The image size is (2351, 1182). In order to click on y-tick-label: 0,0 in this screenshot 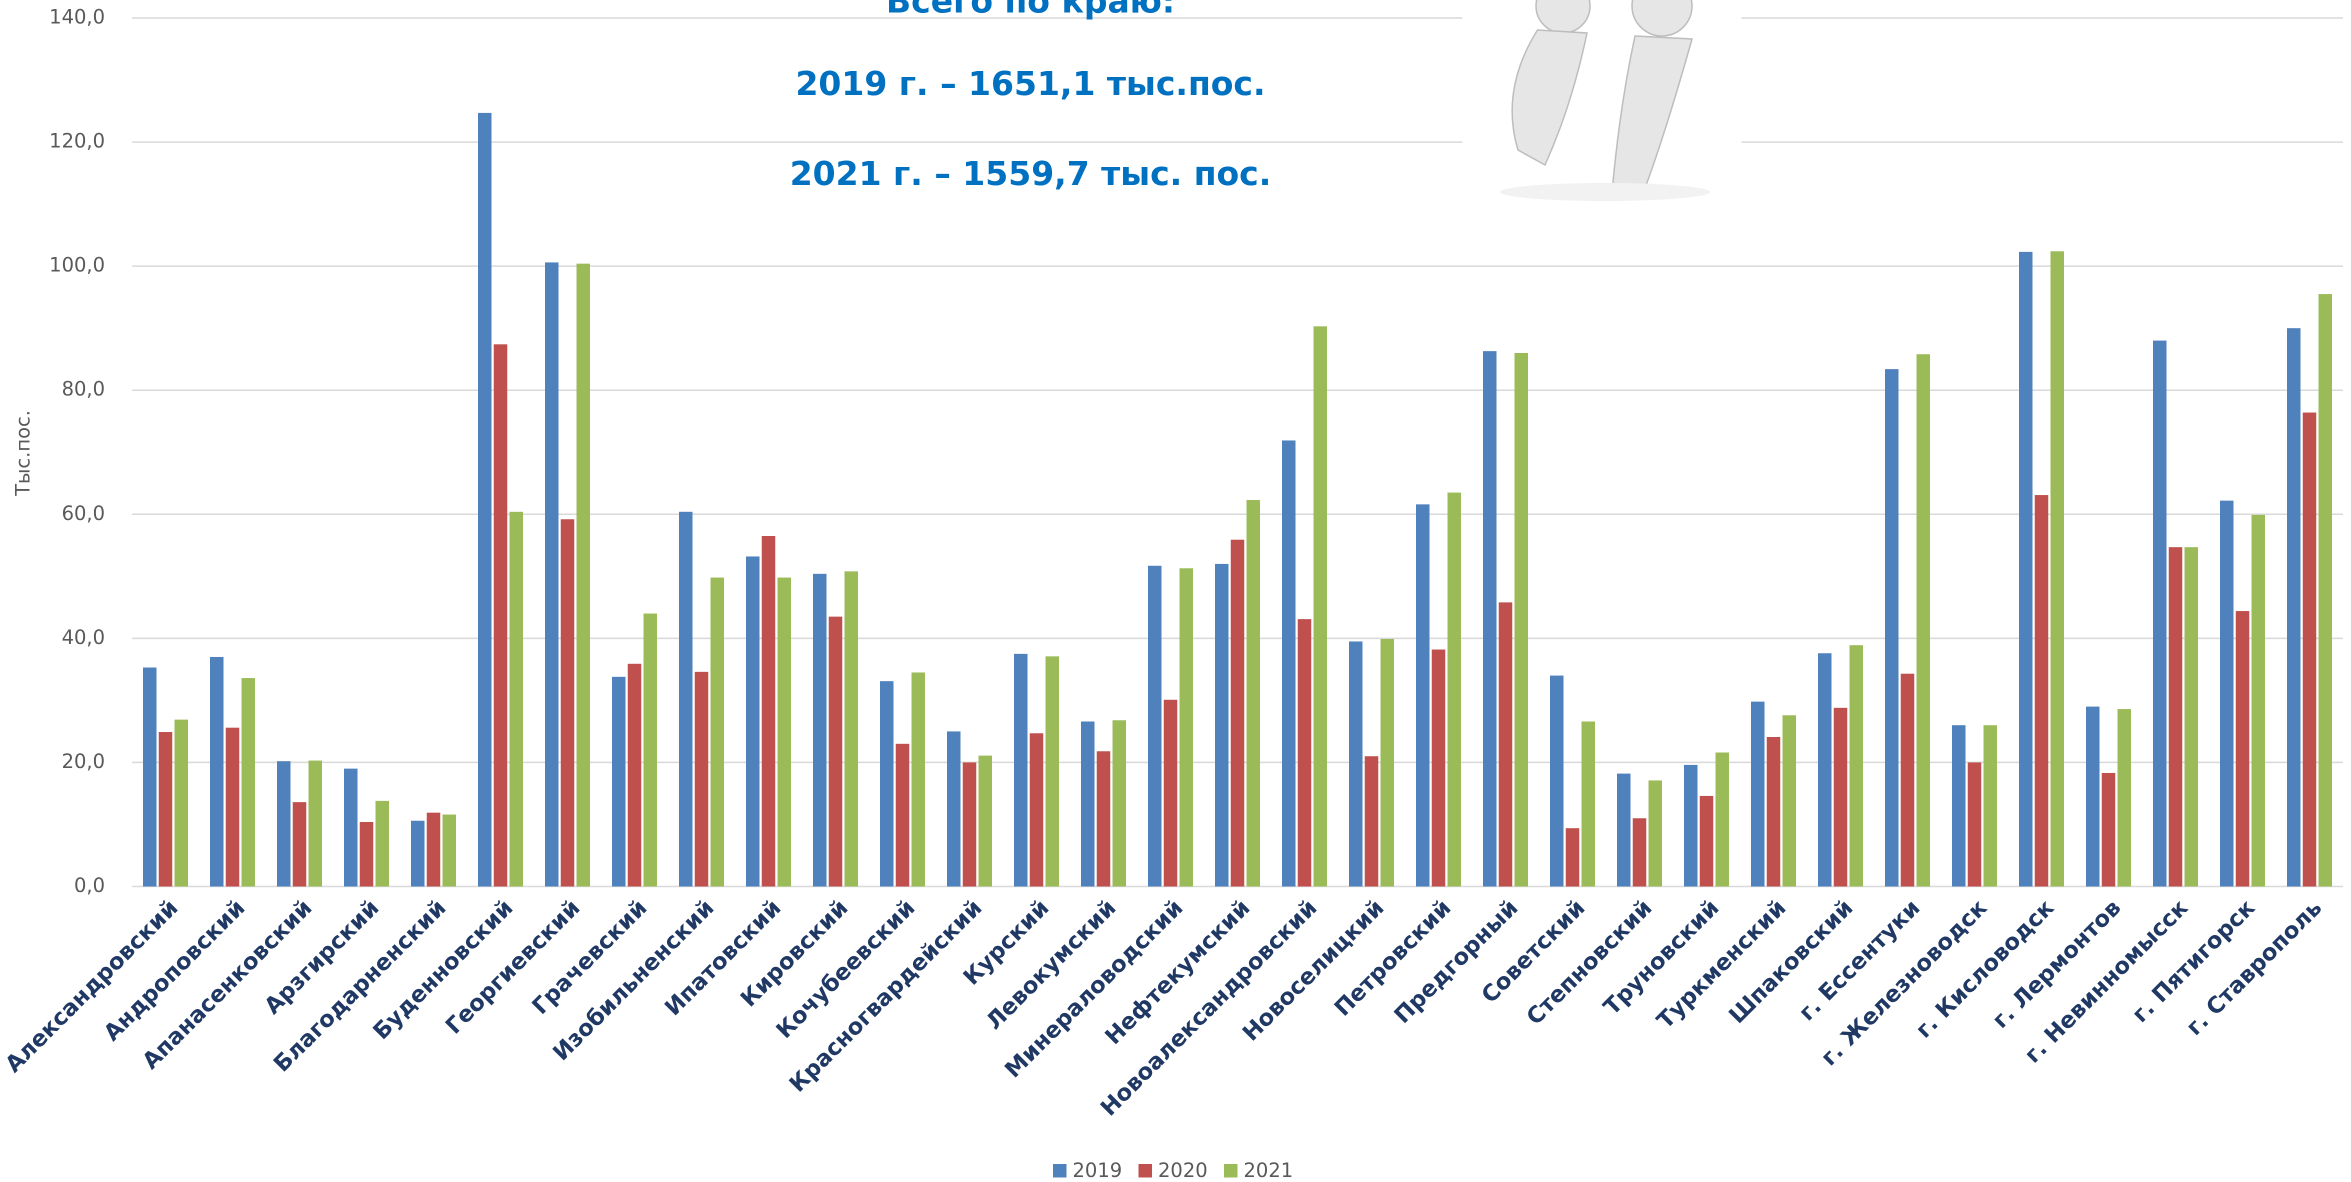, I will do `click(89, 885)`.